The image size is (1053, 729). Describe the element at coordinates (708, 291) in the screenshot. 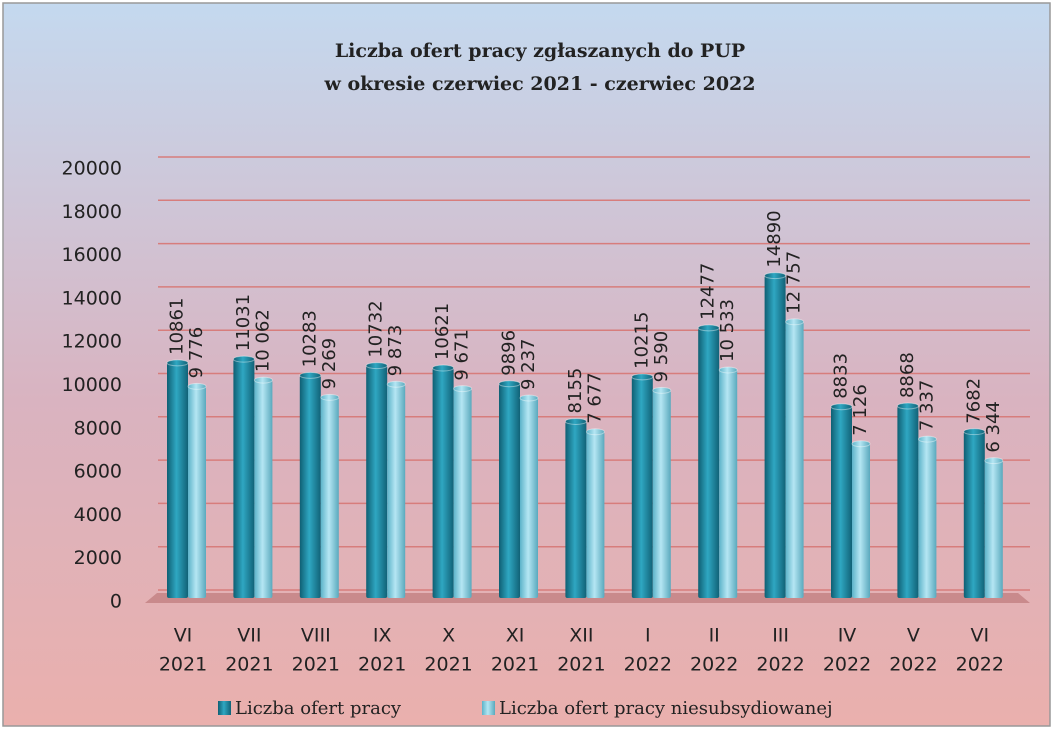

I see `data-label: 12477` at that location.